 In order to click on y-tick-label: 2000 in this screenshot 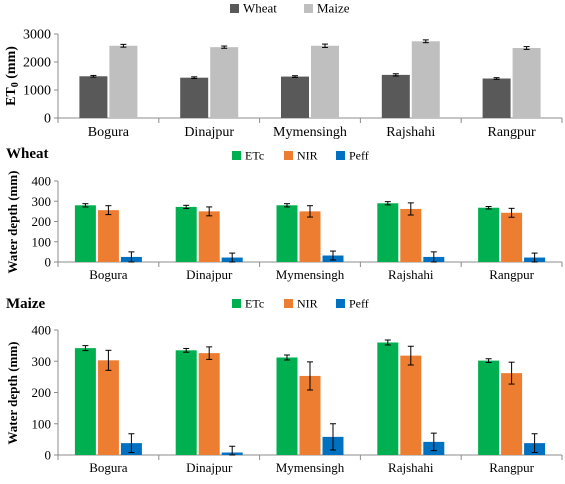, I will do `click(37, 63)`.